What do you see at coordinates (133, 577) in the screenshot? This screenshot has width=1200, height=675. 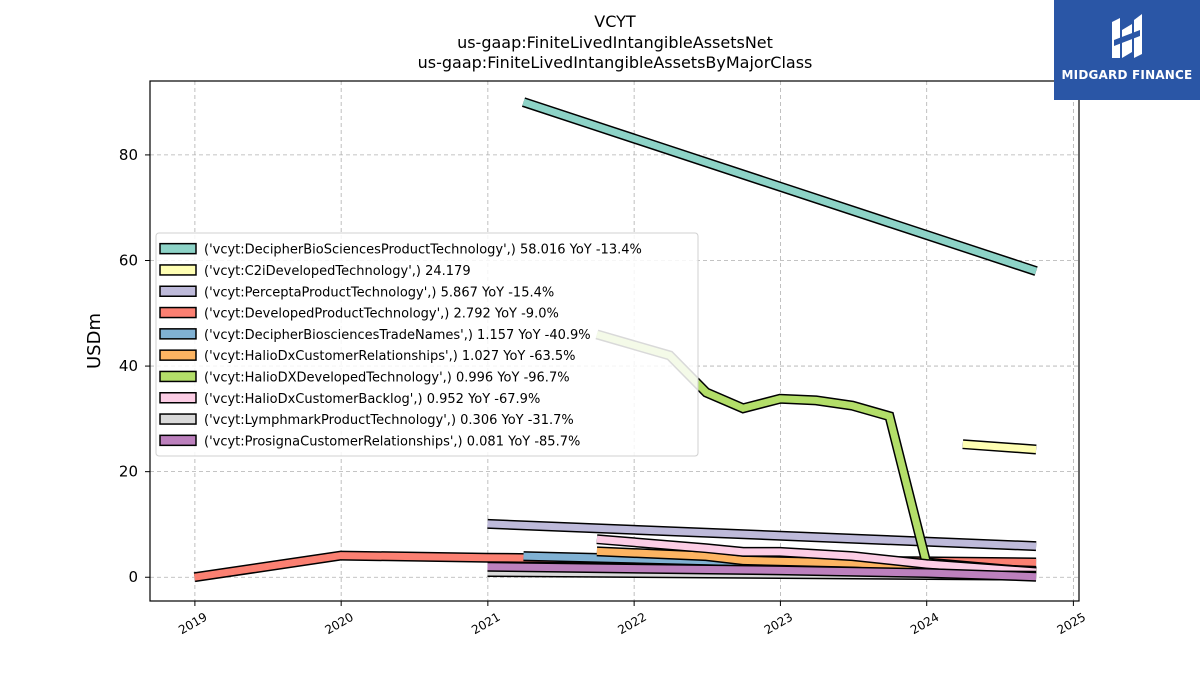 I see `y-tick-label: 0` at bounding box center [133, 577].